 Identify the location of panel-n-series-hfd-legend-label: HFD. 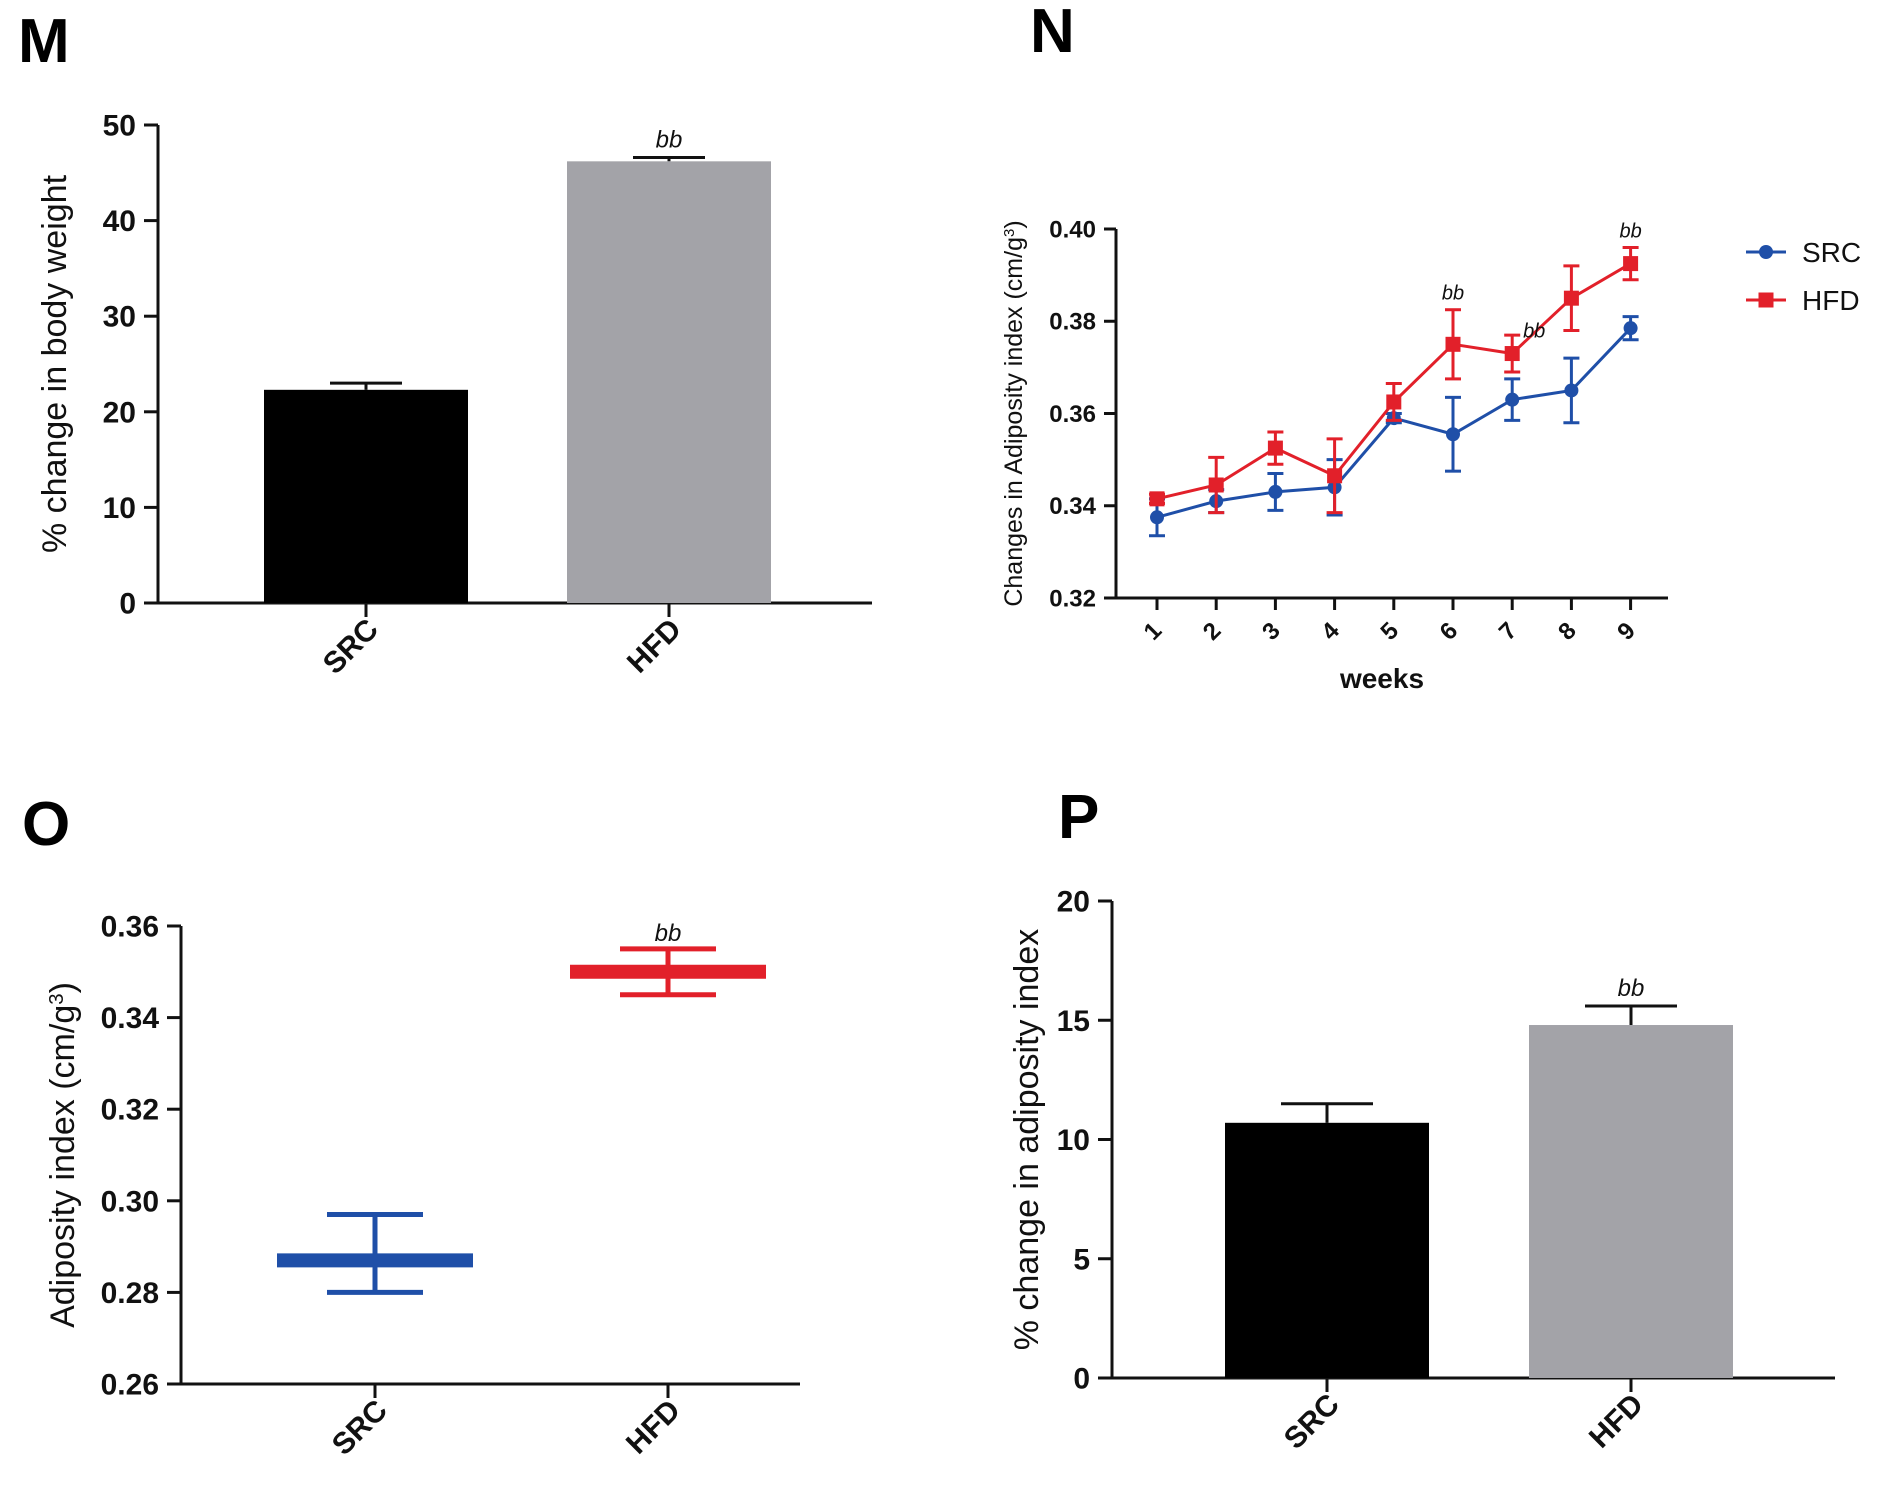
(1831, 300).